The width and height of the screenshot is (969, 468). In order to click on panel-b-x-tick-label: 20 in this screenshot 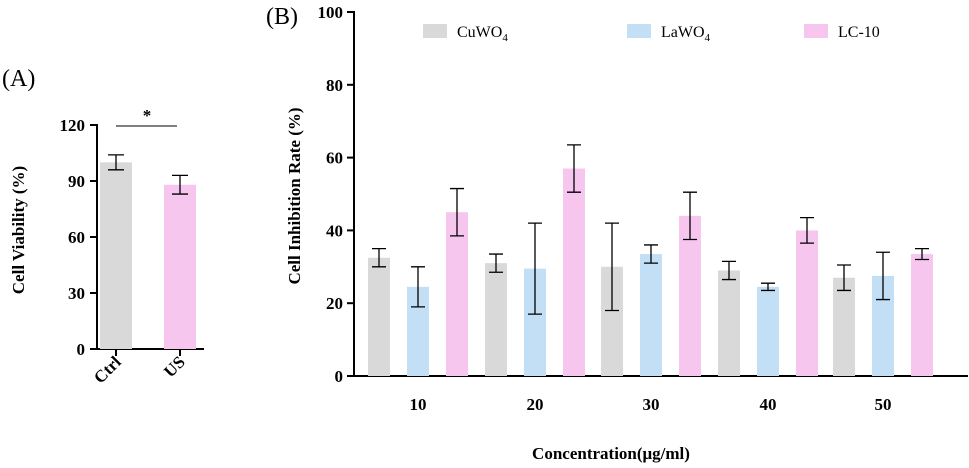, I will do `click(535, 404)`.